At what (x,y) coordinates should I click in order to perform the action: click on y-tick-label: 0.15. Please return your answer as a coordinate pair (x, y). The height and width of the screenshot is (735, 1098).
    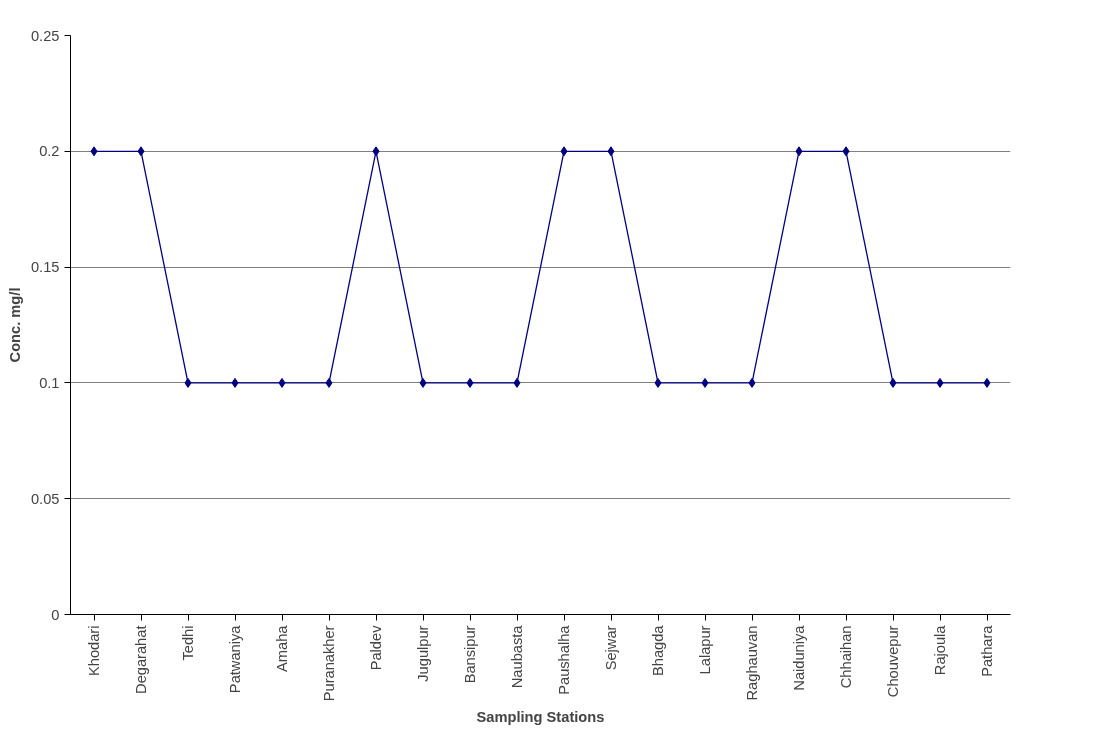
    Looking at the image, I should click on (45, 267).